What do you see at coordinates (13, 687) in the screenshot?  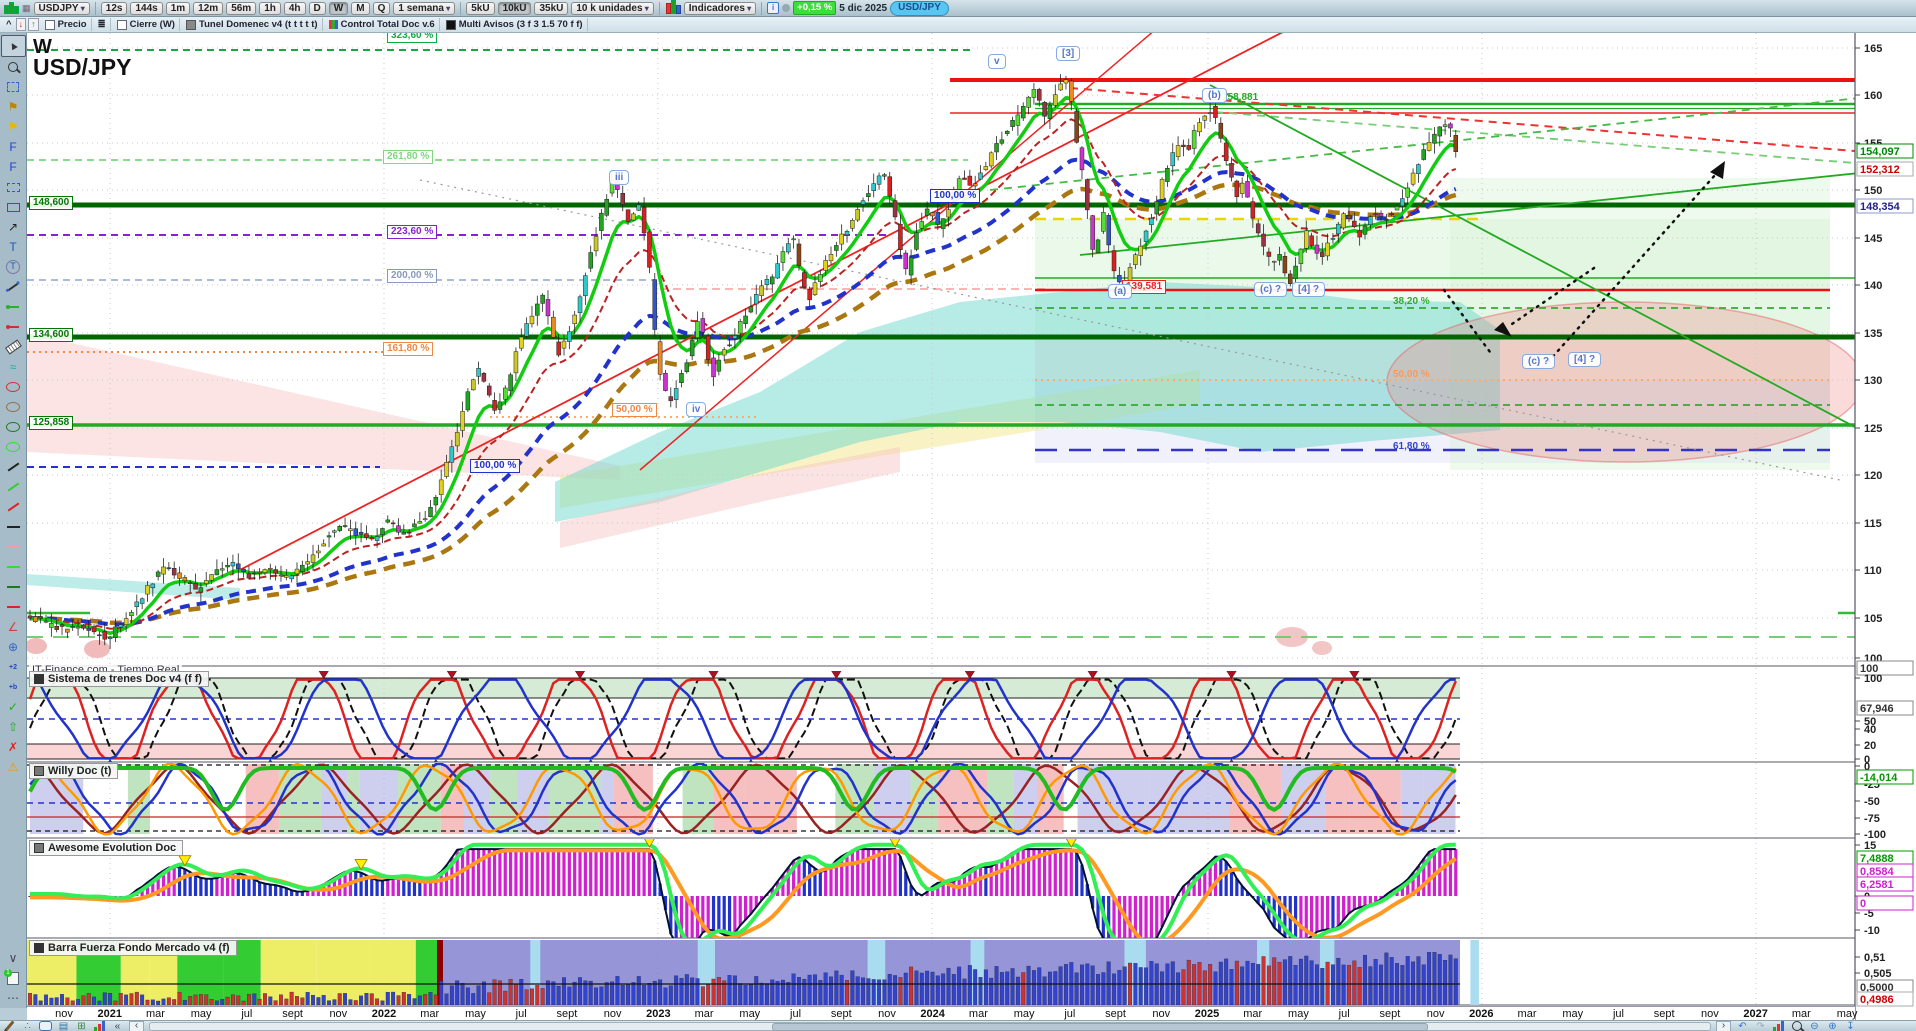 I see `fib-abc-tool: +b` at bounding box center [13, 687].